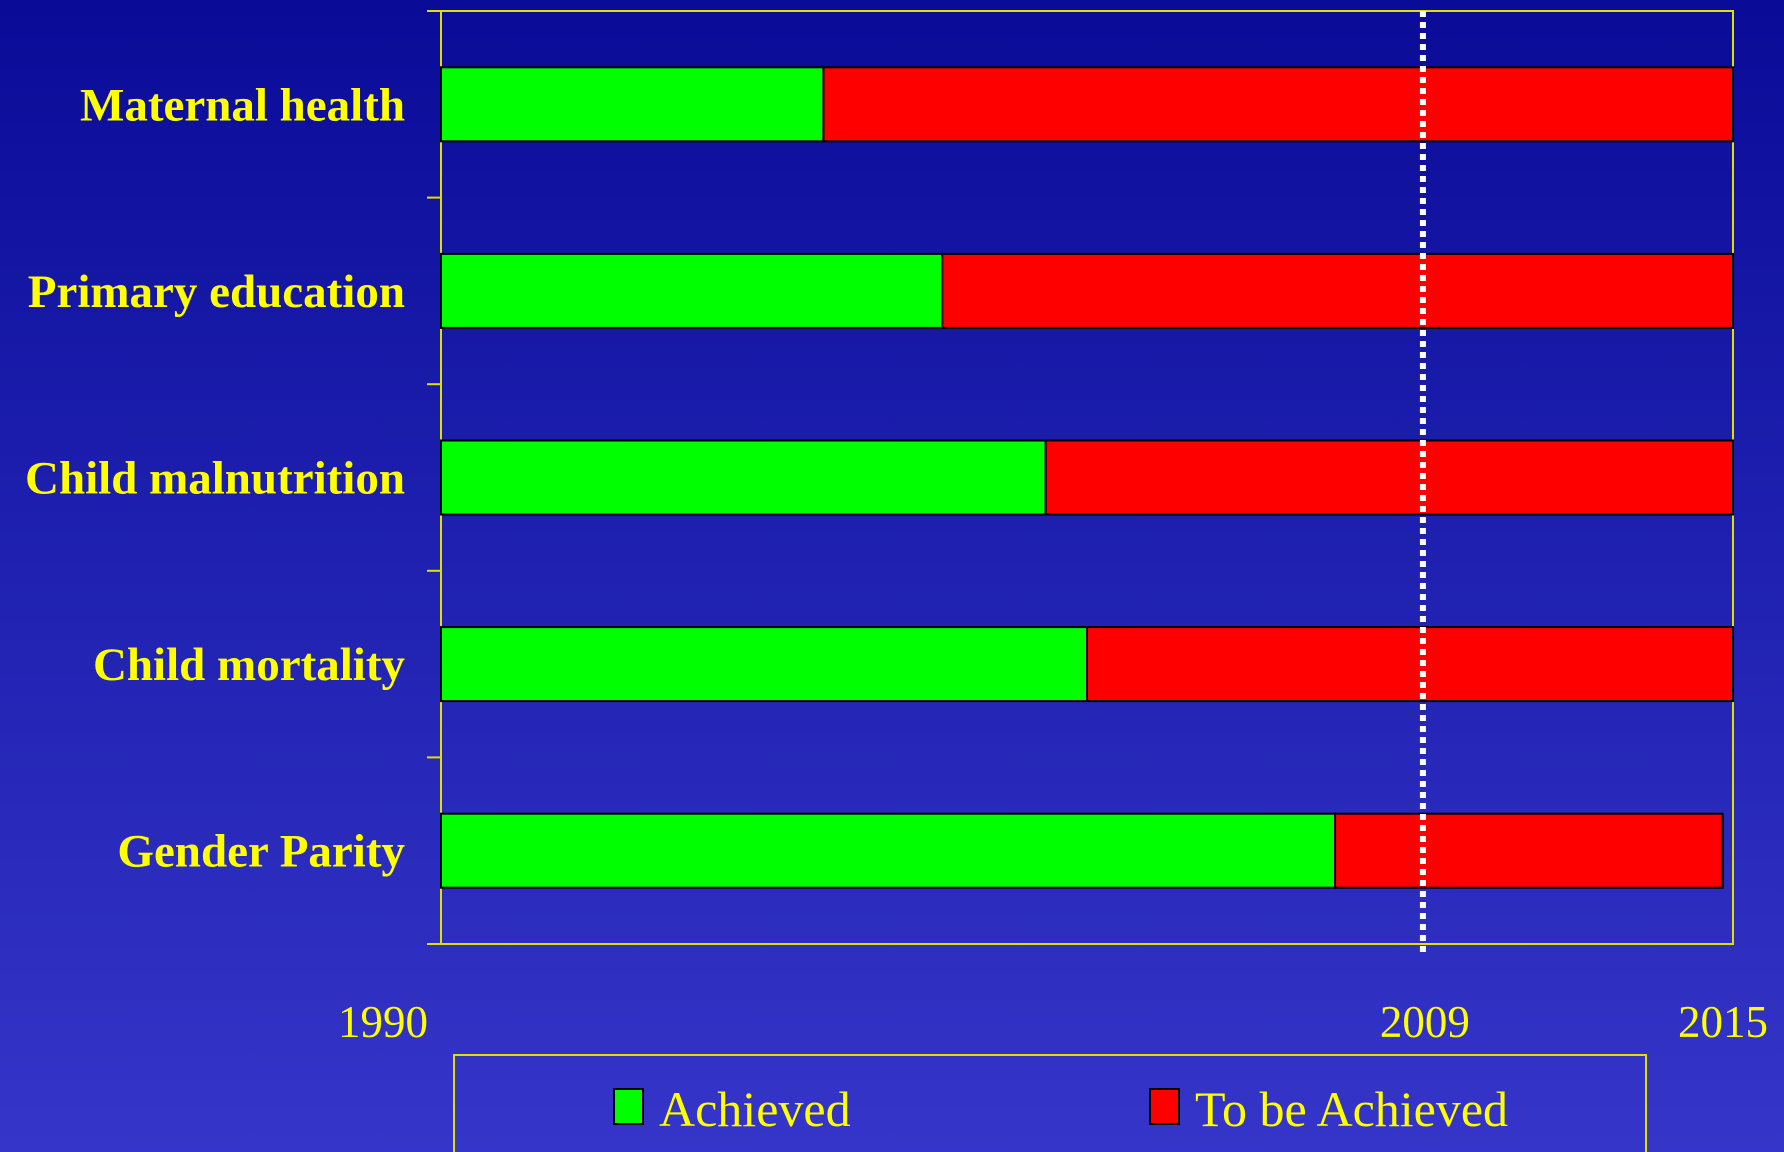  Describe the element at coordinates (1723, 1022) in the screenshot. I see `x-tick-label: 2015` at that location.